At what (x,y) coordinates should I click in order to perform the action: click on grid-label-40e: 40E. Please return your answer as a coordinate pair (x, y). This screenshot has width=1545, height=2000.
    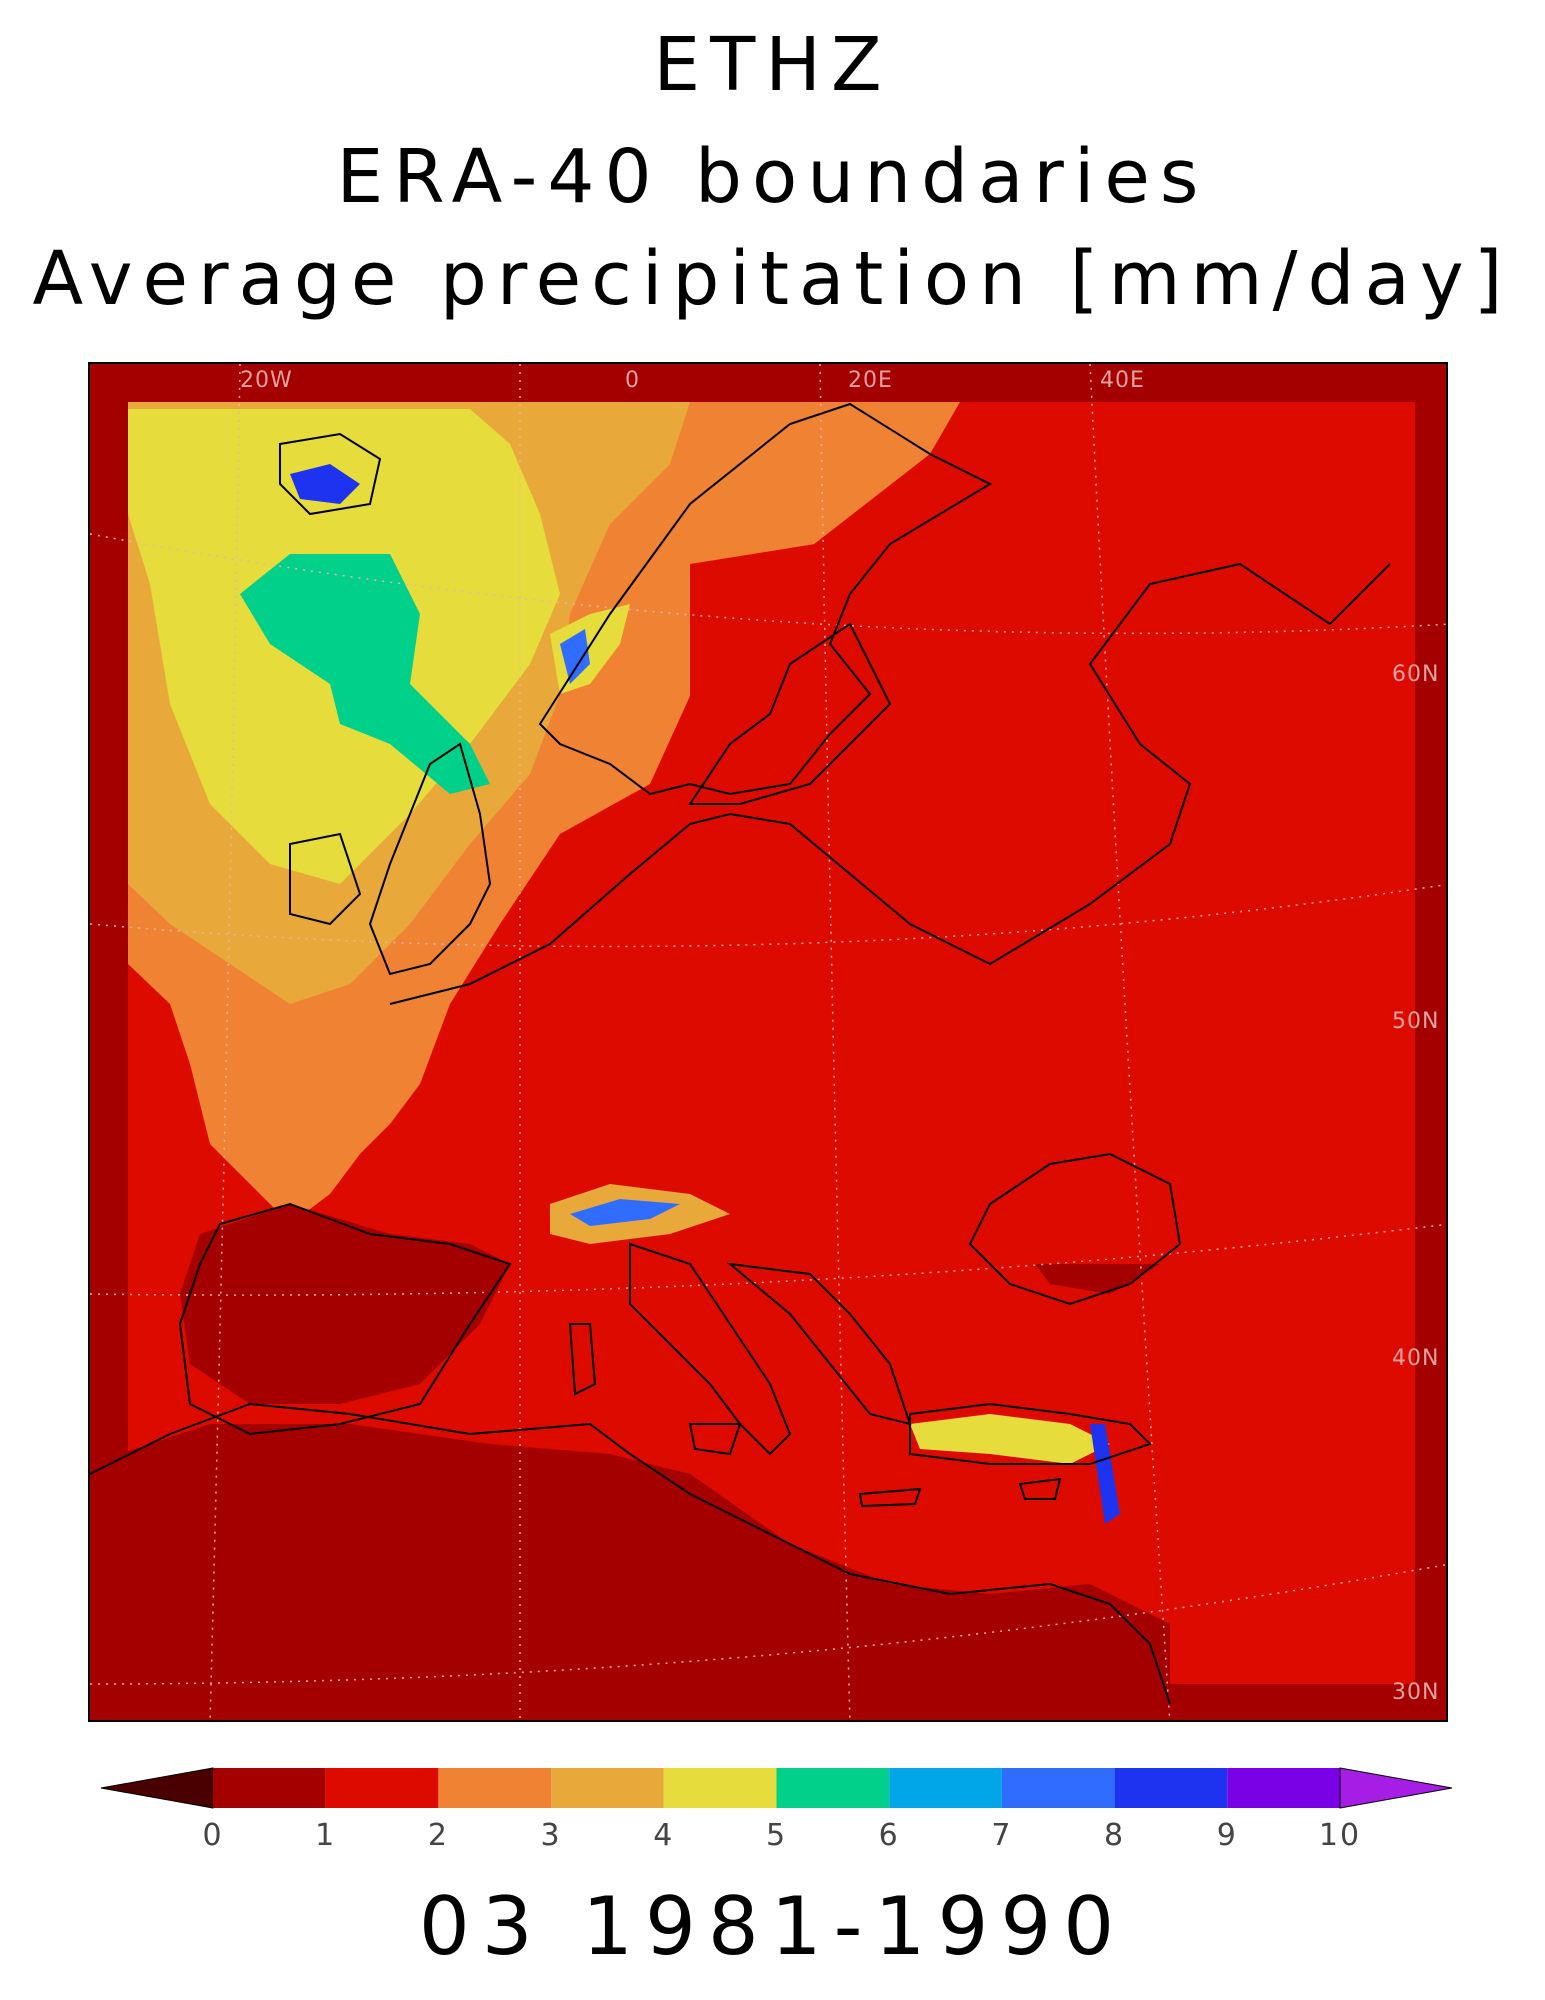
    Looking at the image, I should click on (1122, 380).